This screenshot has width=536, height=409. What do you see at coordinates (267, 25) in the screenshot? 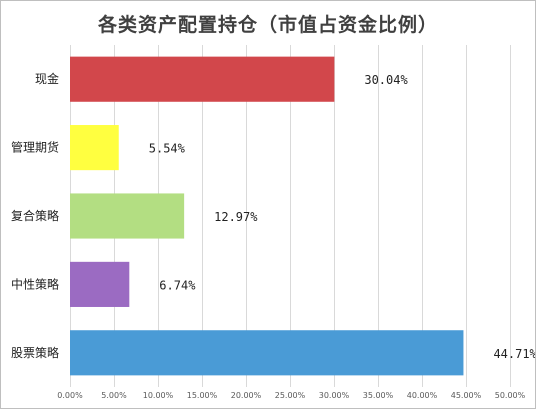
I see `chart-title: 各类资产配置持仓（市值占资金比例）` at bounding box center [267, 25].